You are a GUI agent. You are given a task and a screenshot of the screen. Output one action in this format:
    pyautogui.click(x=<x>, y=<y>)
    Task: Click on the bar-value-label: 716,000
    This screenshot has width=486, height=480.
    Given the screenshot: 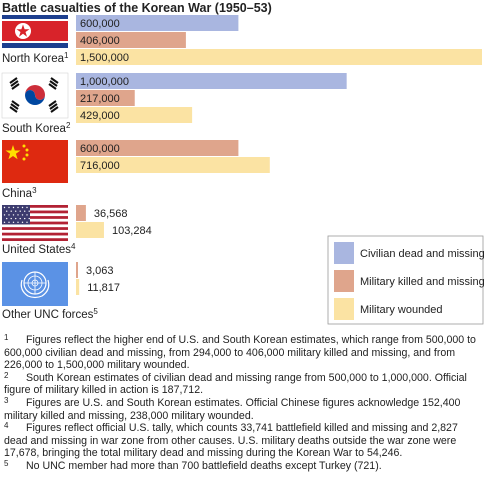 What is the action you would take?
    pyautogui.click(x=100, y=166)
    